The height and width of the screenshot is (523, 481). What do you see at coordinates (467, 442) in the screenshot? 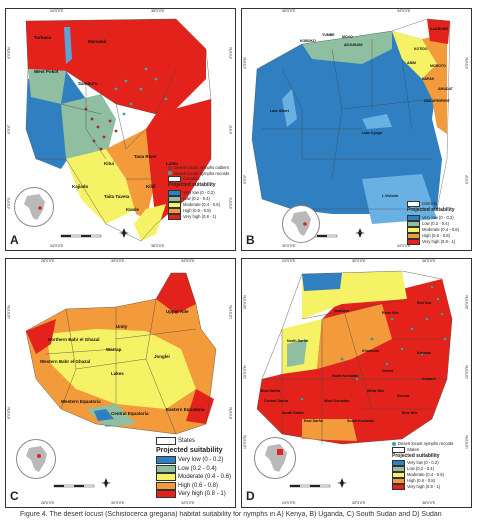
I see `right-tick: 10°0'0"N` at bounding box center [467, 442].